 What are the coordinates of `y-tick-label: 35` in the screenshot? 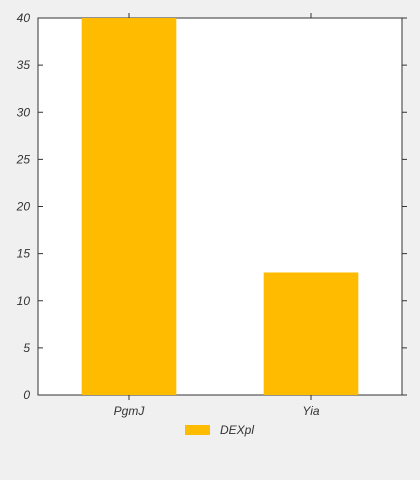 It's located at (24, 65).